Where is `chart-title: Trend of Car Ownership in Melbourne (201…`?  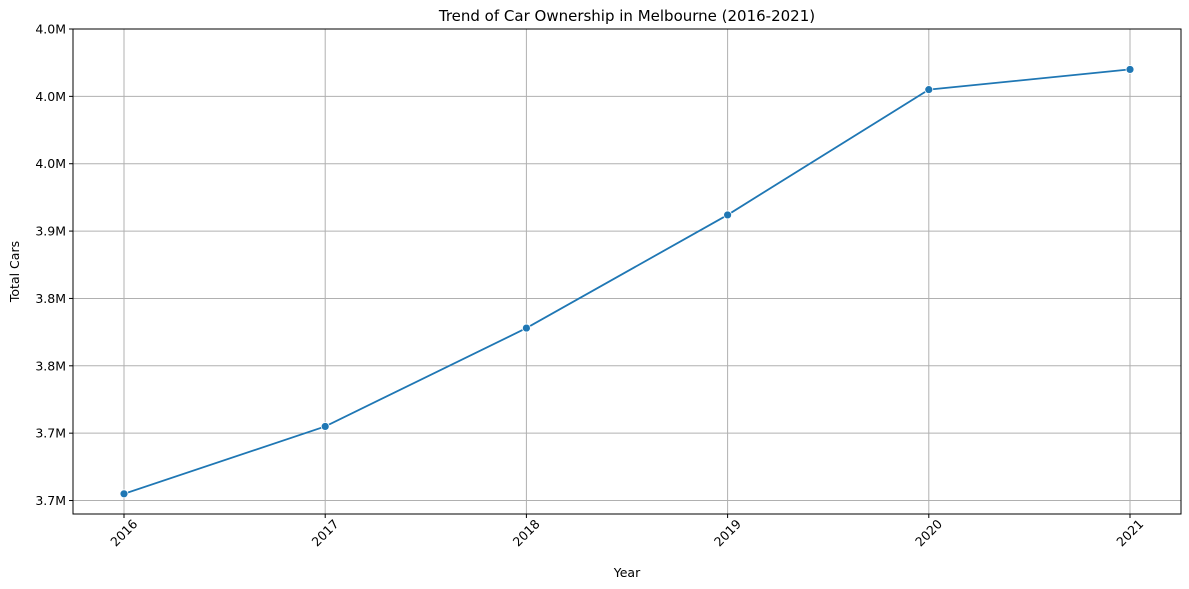 chart-title: Trend of Car Ownership in Melbourne (201… is located at coordinates (626, 16).